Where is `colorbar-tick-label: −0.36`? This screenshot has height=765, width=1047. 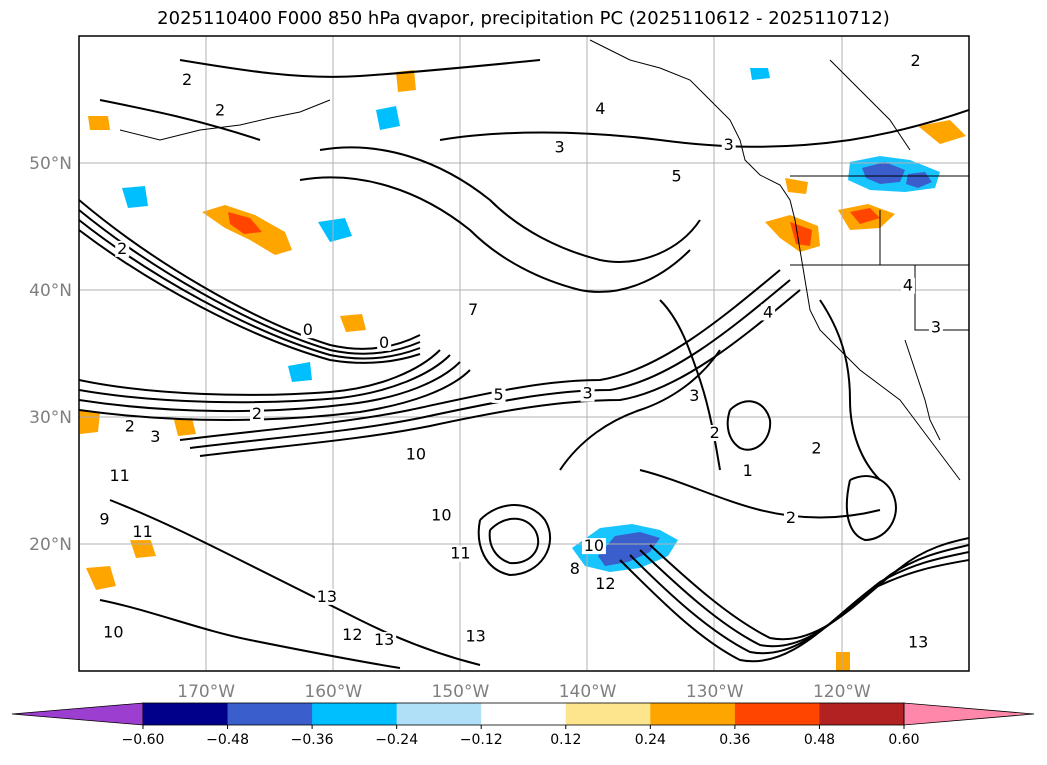
colorbar-tick-label: −0.36 is located at coordinates (312, 740).